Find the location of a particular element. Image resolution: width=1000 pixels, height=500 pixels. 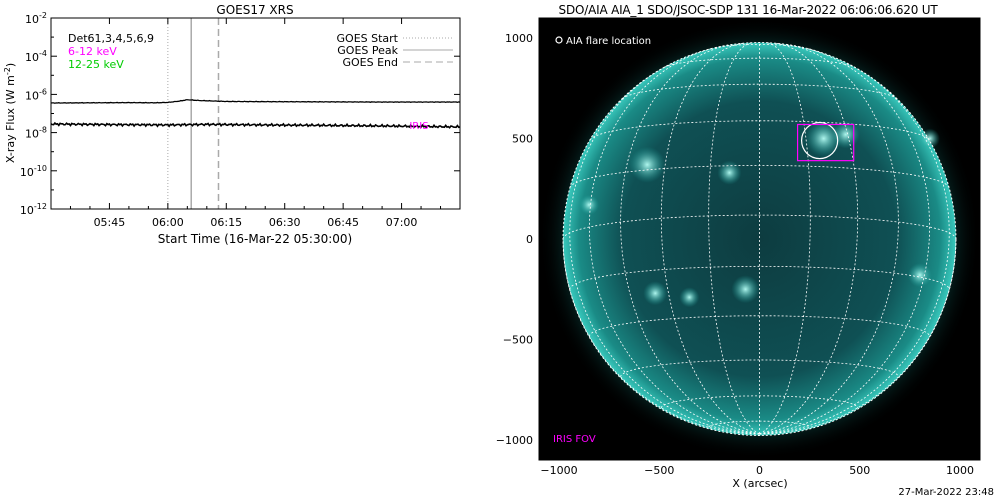

y-tick-label-3: 10⁻⁸ is located at coordinates (36, 133).